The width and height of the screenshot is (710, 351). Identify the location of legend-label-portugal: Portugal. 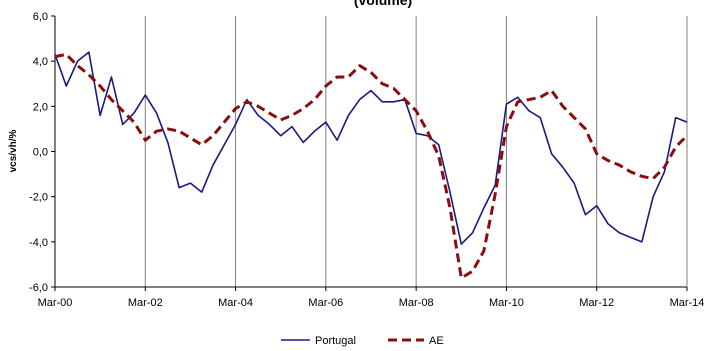
(335, 341).